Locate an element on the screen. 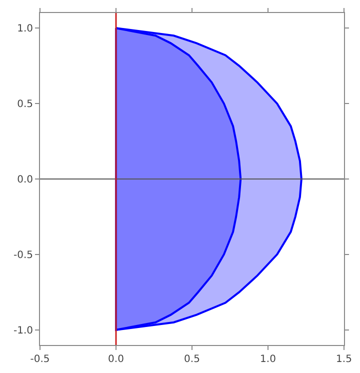 This screenshot has width=360, height=373. x-tick-label: 0.5 is located at coordinates (192, 359).